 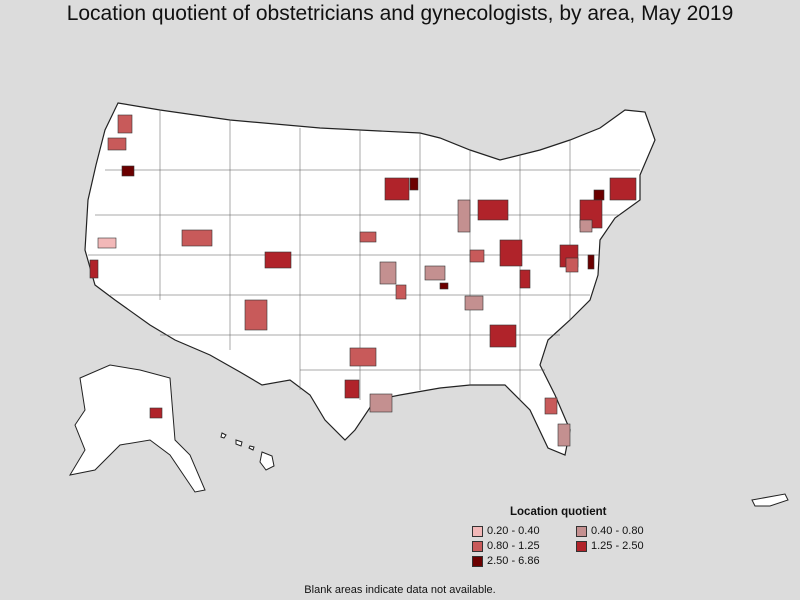 What do you see at coordinates (513, 561) in the screenshot?
I see `legend-label: 2.50 - 6.86` at bounding box center [513, 561].